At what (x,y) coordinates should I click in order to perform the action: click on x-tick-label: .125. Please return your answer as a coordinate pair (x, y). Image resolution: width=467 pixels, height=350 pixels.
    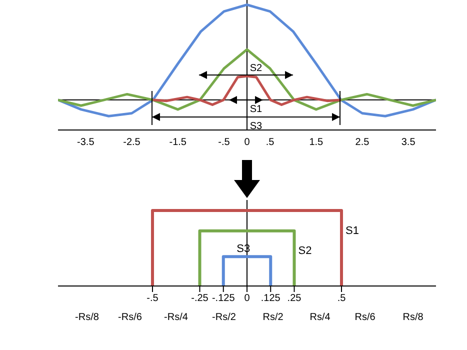
    Looking at the image, I should click on (270, 298).